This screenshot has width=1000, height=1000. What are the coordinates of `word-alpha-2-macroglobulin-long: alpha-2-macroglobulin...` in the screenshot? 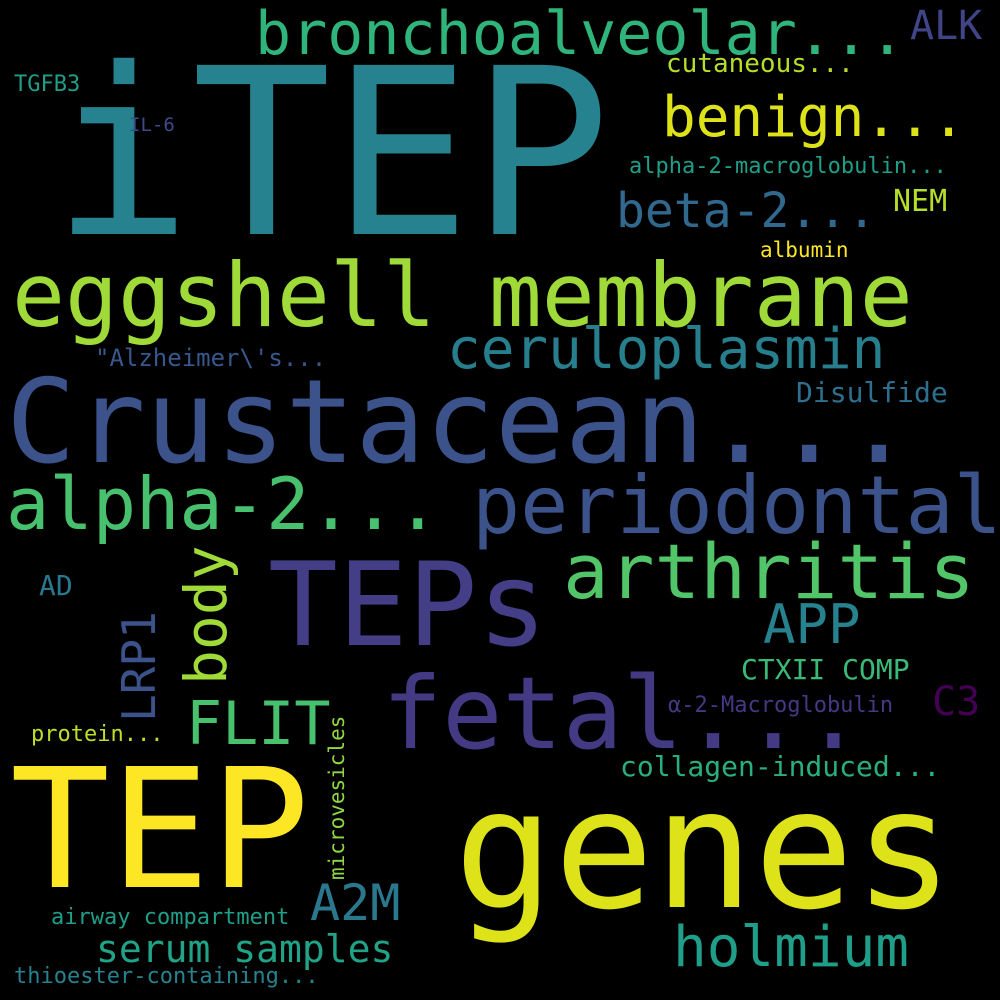 It's located at (788, 166).